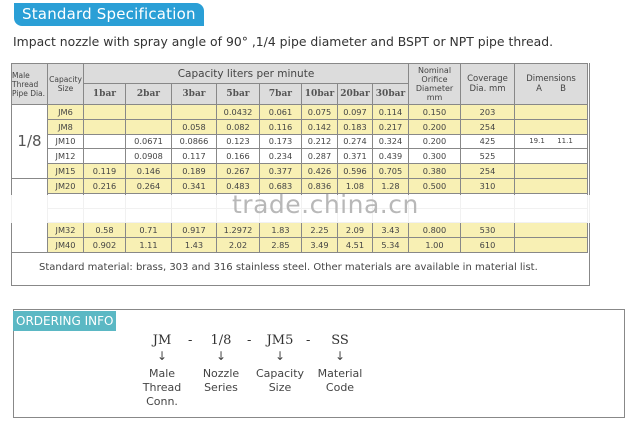 The height and width of the screenshot is (425, 635). Describe the element at coordinates (355, 171) in the screenshot. I see `capacity-value-cell: 0.596` at that location.